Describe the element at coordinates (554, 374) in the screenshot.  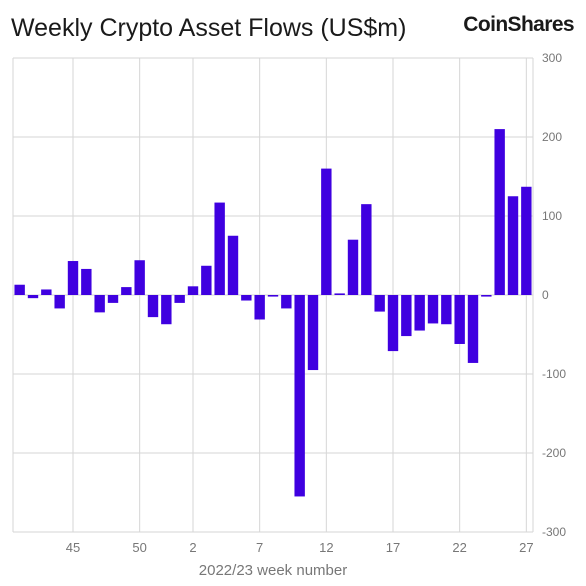
I see `y-tick-label: -100` at that location.